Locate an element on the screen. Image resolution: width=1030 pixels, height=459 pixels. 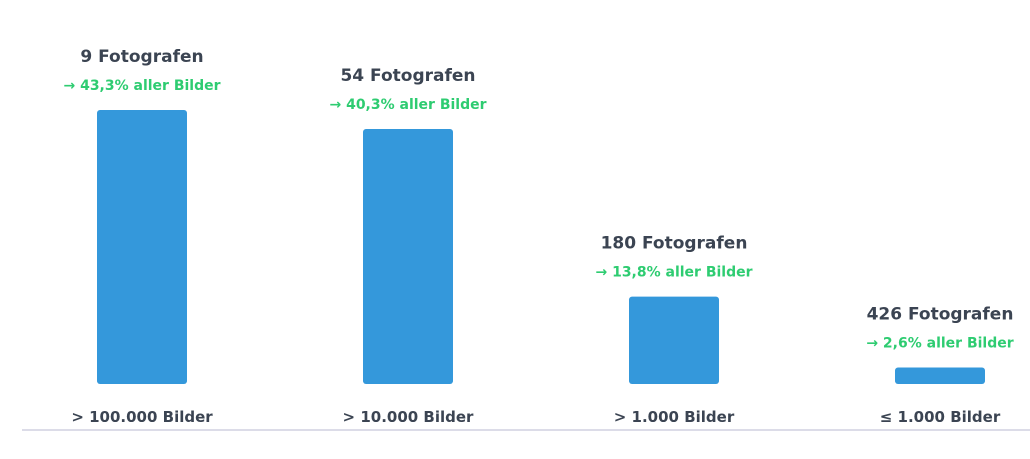
x-tick-label-4: ≤ 1.000 Bilder is located at coordinates (940, 417).